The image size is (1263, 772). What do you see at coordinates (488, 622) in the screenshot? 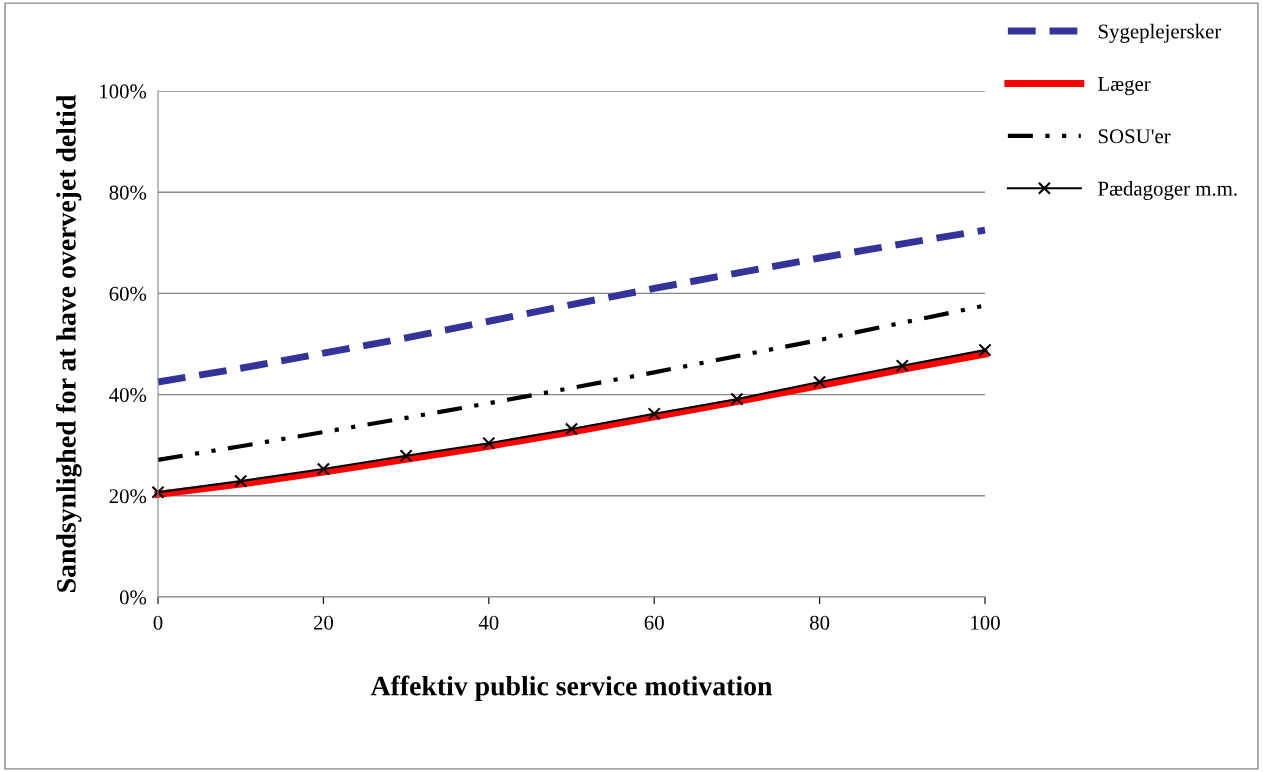
I see `x-tick-label: 40` at bounding box center [488, 622].